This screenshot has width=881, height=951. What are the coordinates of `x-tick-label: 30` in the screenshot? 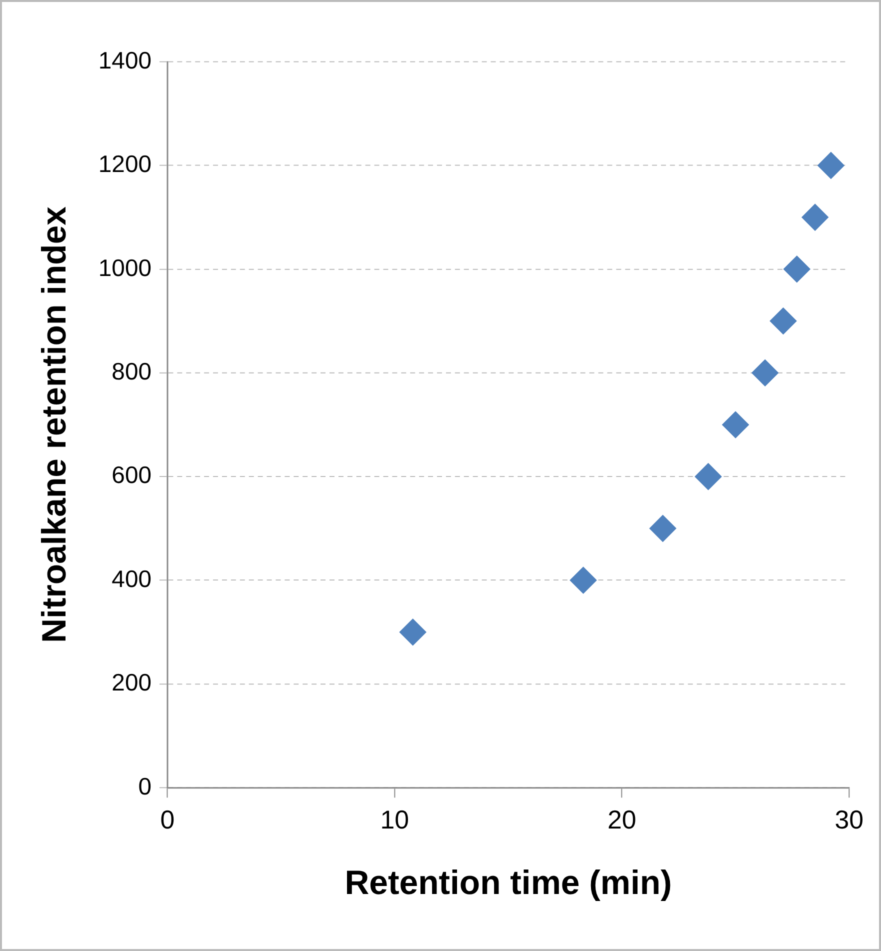 It's located at (849, 820).